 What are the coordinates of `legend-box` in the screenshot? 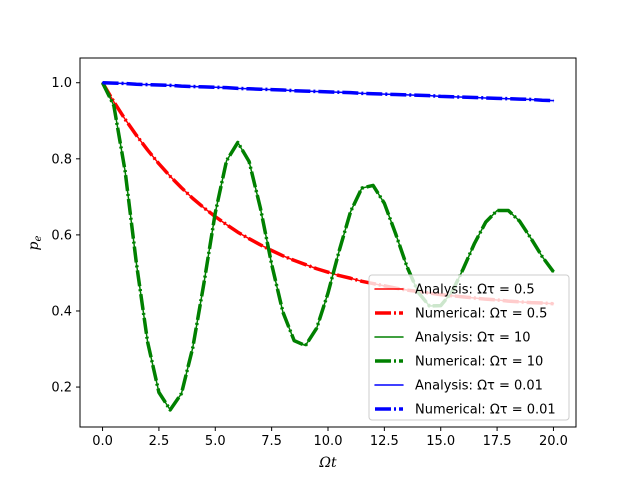 It's located at (469, 347).